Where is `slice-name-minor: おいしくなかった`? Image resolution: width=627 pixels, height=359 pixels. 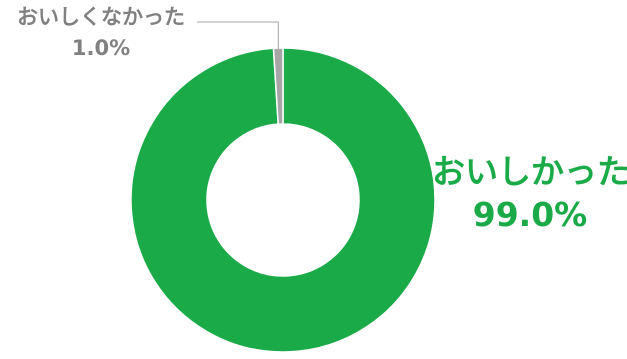 slice-name-minor: おいしくなかった is located at coordinates (101, 17).